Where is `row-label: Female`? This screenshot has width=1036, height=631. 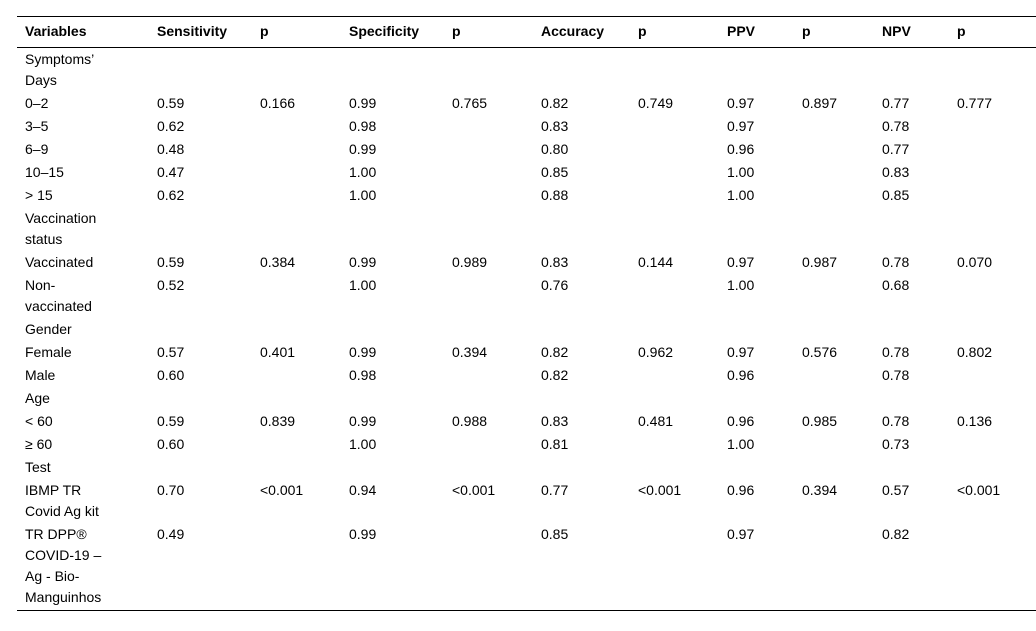 row-label: Female is located at coordinates (48, 352).